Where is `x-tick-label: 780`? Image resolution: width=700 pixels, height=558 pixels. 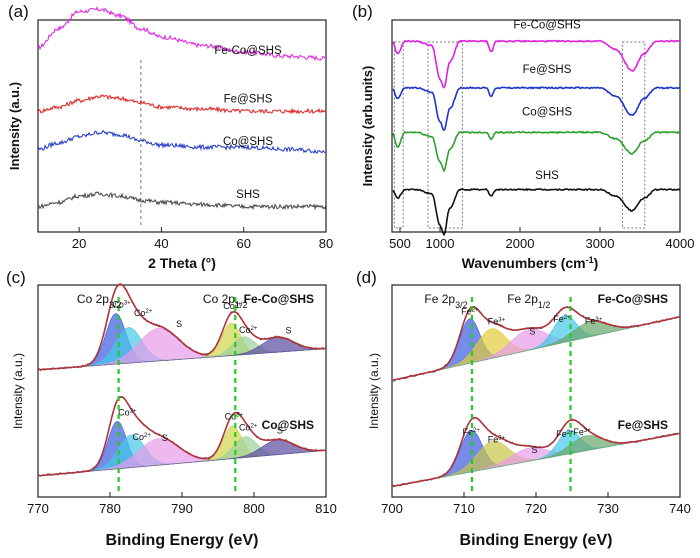 x-tick-label: 780 is located at coordinates (110, 508).